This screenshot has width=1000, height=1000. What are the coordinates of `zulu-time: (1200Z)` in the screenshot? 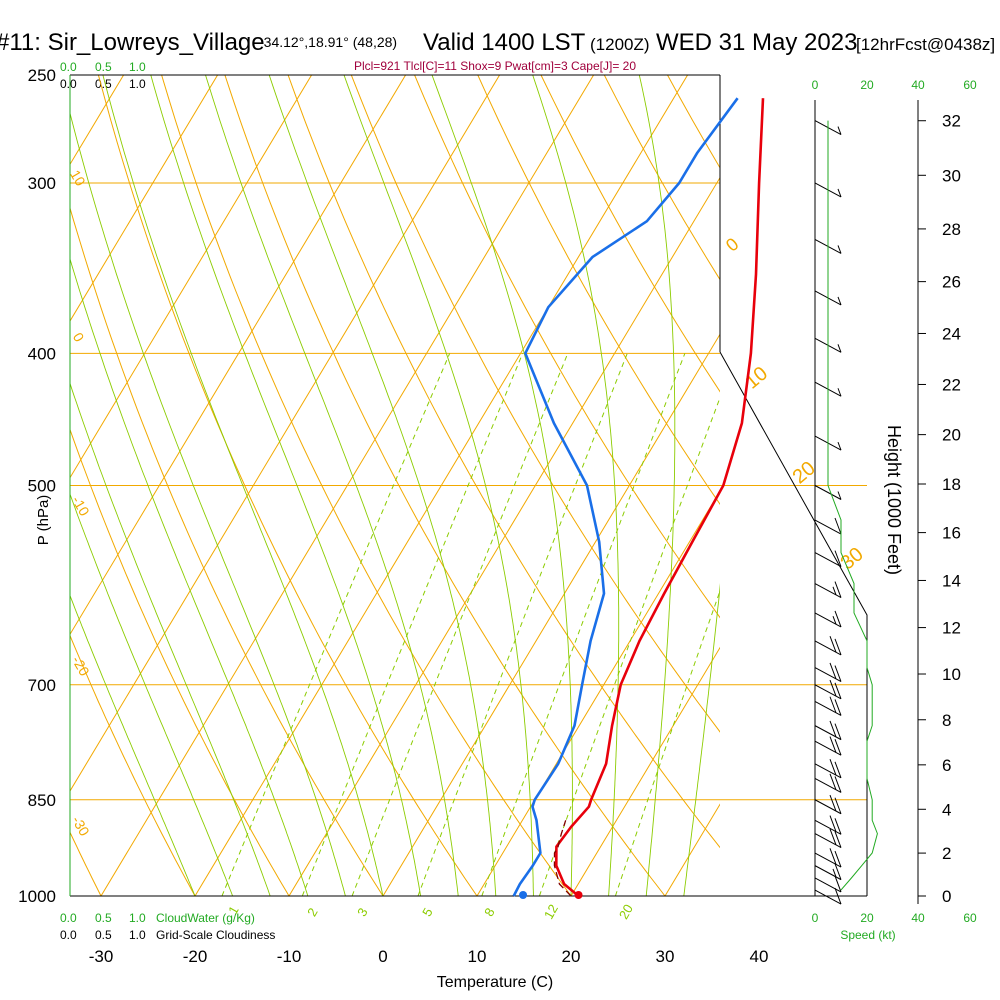 It's located at (620, 44).